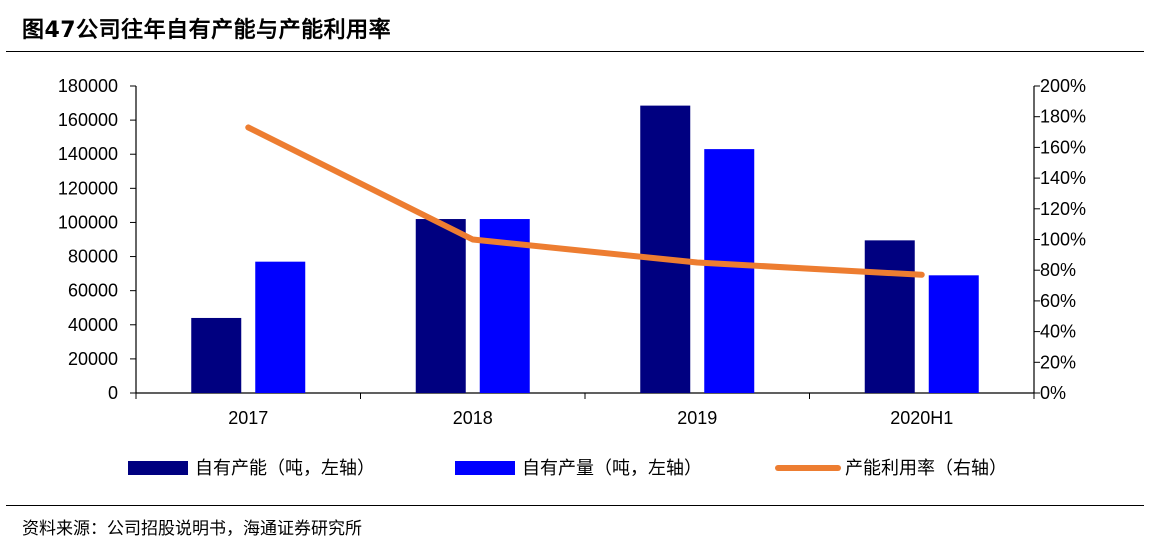 This screenshot has width=1151, height=553. Describe the element at coordinates (1063, 147) in the screenshot. I see `right-tick-label: 160%` at that location.